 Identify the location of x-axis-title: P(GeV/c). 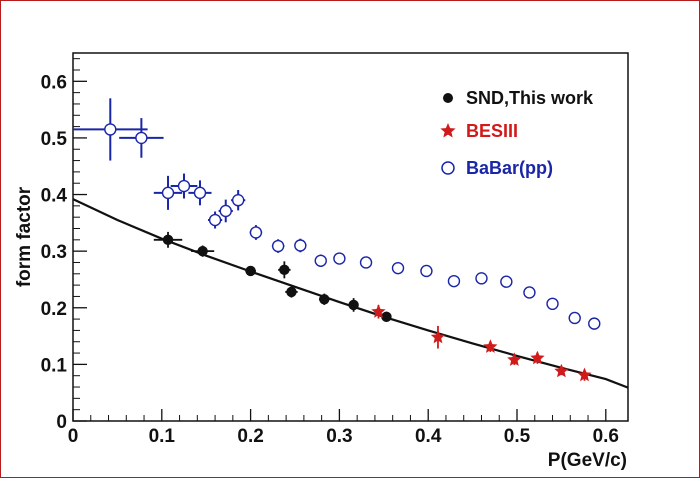
(587, 460).